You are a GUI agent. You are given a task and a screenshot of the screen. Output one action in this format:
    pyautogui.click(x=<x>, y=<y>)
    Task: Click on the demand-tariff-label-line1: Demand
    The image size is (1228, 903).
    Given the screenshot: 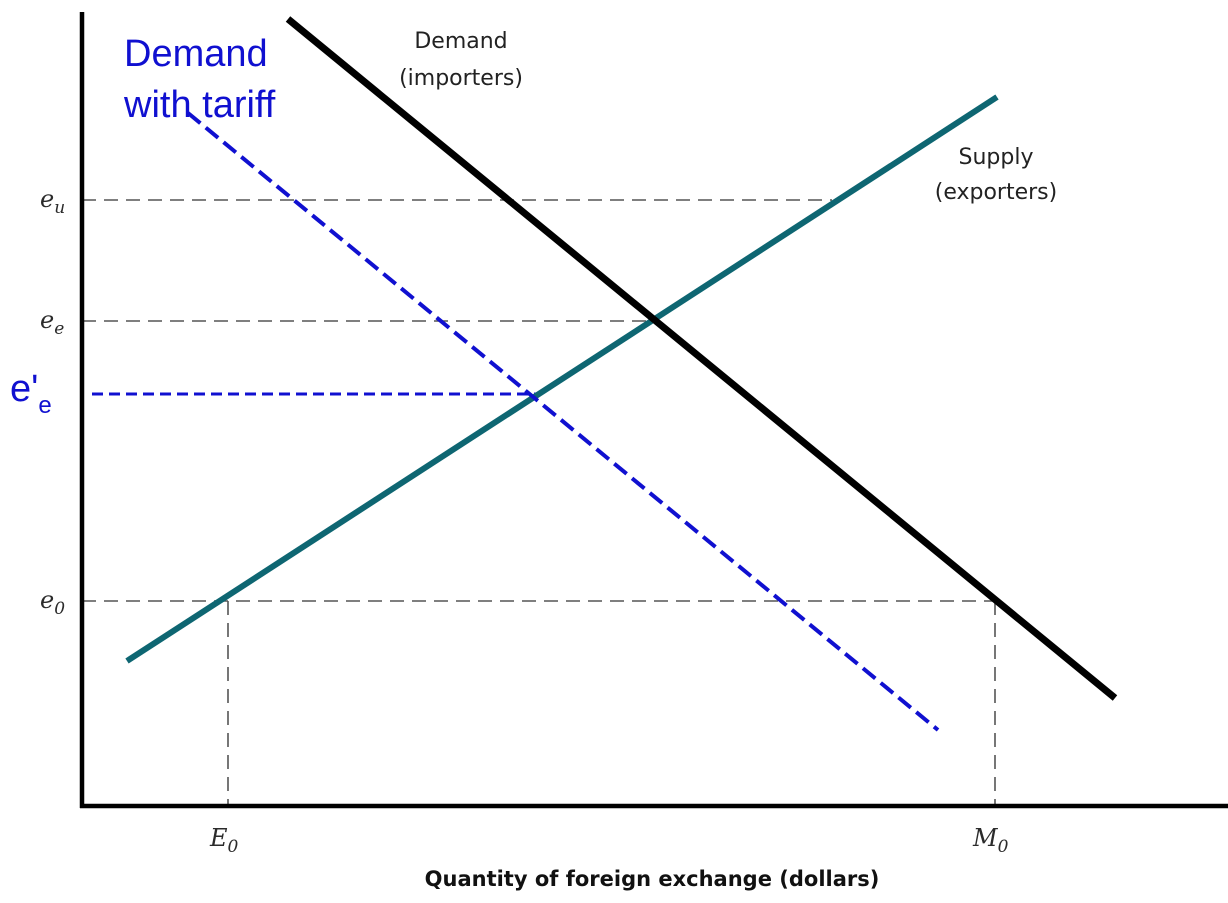 What is the action you would take?
    pyautogui.click(x=196, y=54)
    